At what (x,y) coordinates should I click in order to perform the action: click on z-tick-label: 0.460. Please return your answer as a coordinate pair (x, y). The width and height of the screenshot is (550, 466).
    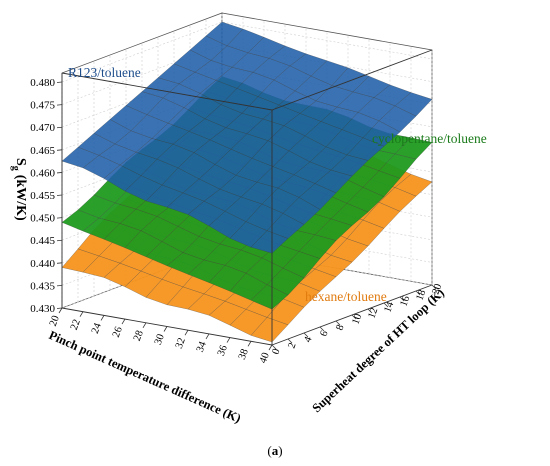
    Looking at the image, I should click on (42, 173).